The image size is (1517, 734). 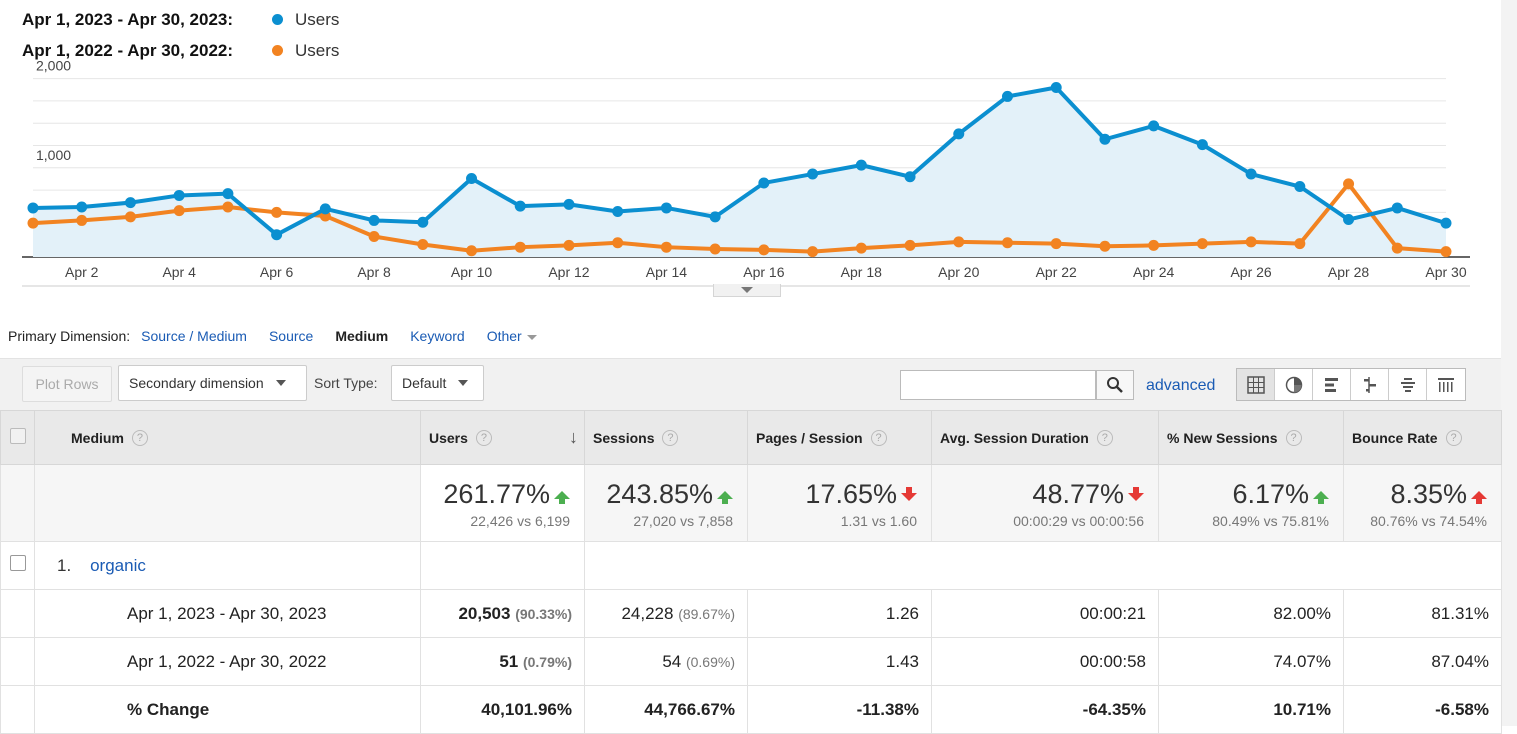 What do you see at coordinates (437, 336) in the screenshot?
I see `dimension-keyword: Keyword` at bounding box center [437, 336].